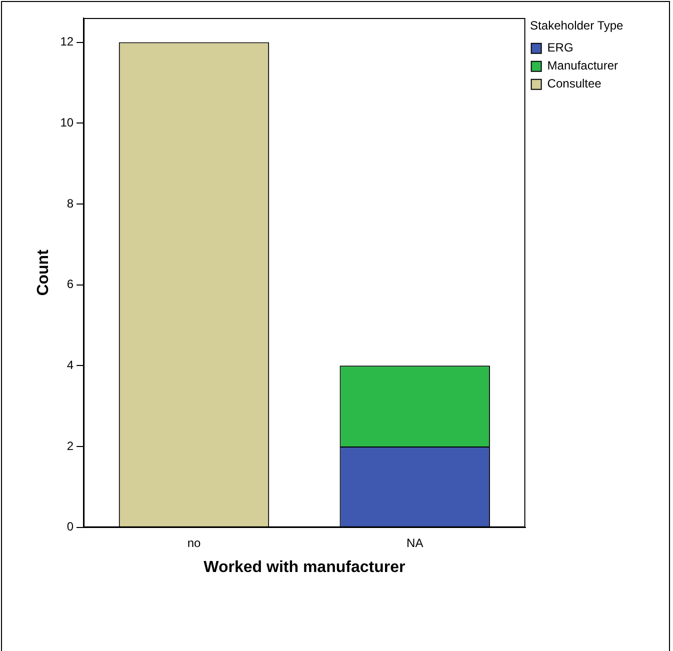 This screenshot has width=673, height=651. What do you see at coordinates (67, 41) in the screenshot?
I see `y-tick-label: 12` at bounding box center [67, 41].